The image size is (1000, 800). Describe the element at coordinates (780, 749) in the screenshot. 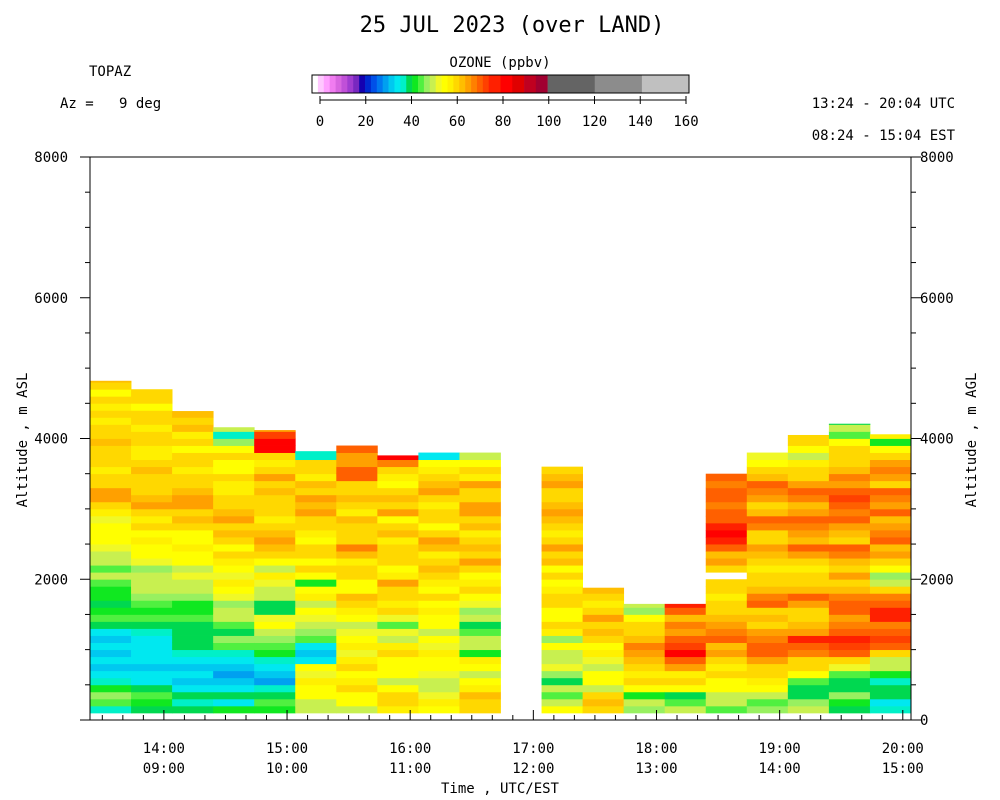

I see `x-tick-label-utc: 19:00` at that location.